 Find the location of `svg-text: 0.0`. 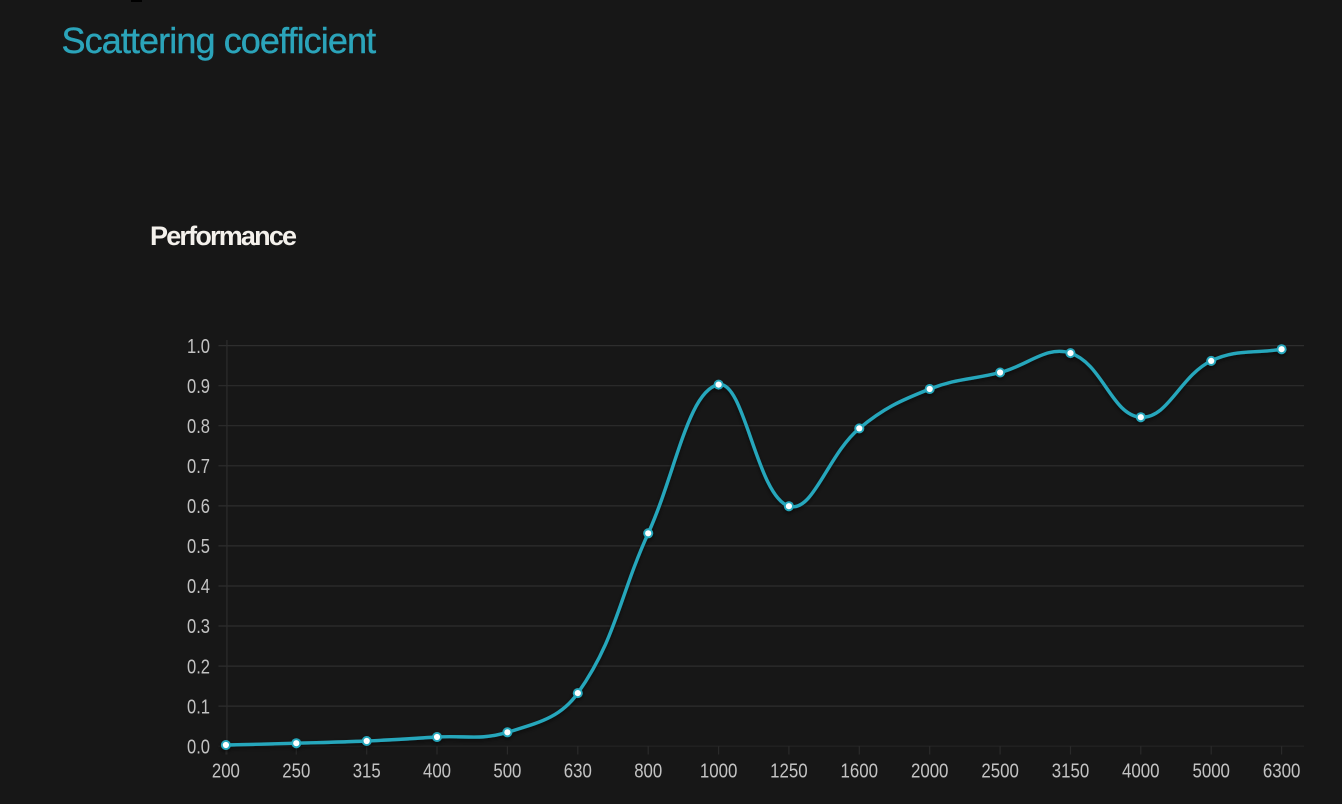

svg-text: 0.0 is located at coordinates (198, 746).